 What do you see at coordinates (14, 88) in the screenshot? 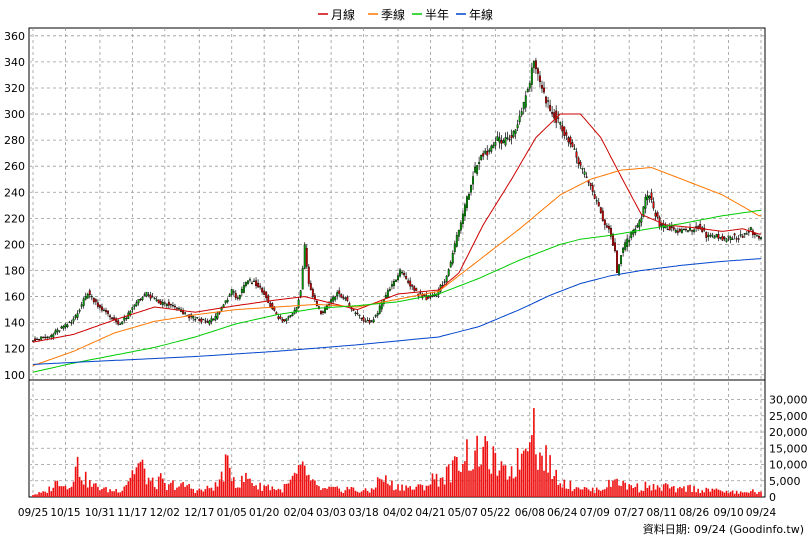
I see `price-tick-label: 320` at bounding box center [14, 88].